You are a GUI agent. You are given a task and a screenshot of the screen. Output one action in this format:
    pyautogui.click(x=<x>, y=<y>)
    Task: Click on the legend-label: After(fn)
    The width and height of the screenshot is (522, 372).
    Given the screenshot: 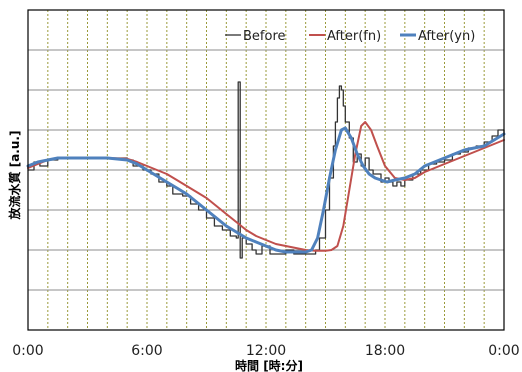 What is the action you would take?
    pyautogui.click(x=354, y=36)
    